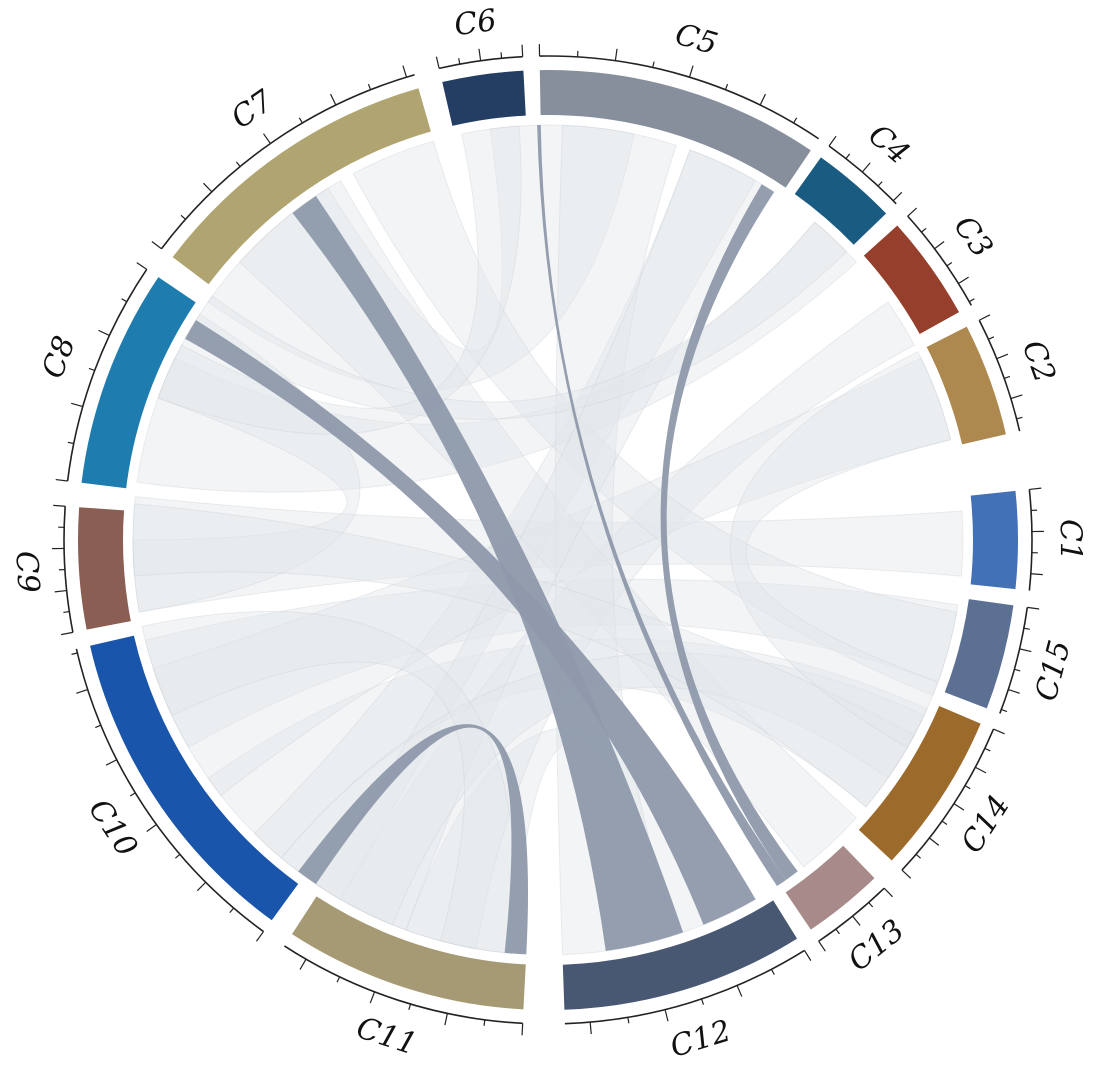 The image size is (1097, 1079). Describe the element at coordinates (1038, 361) in the screenshot. I see `sector-label-c2: C2` at that location.